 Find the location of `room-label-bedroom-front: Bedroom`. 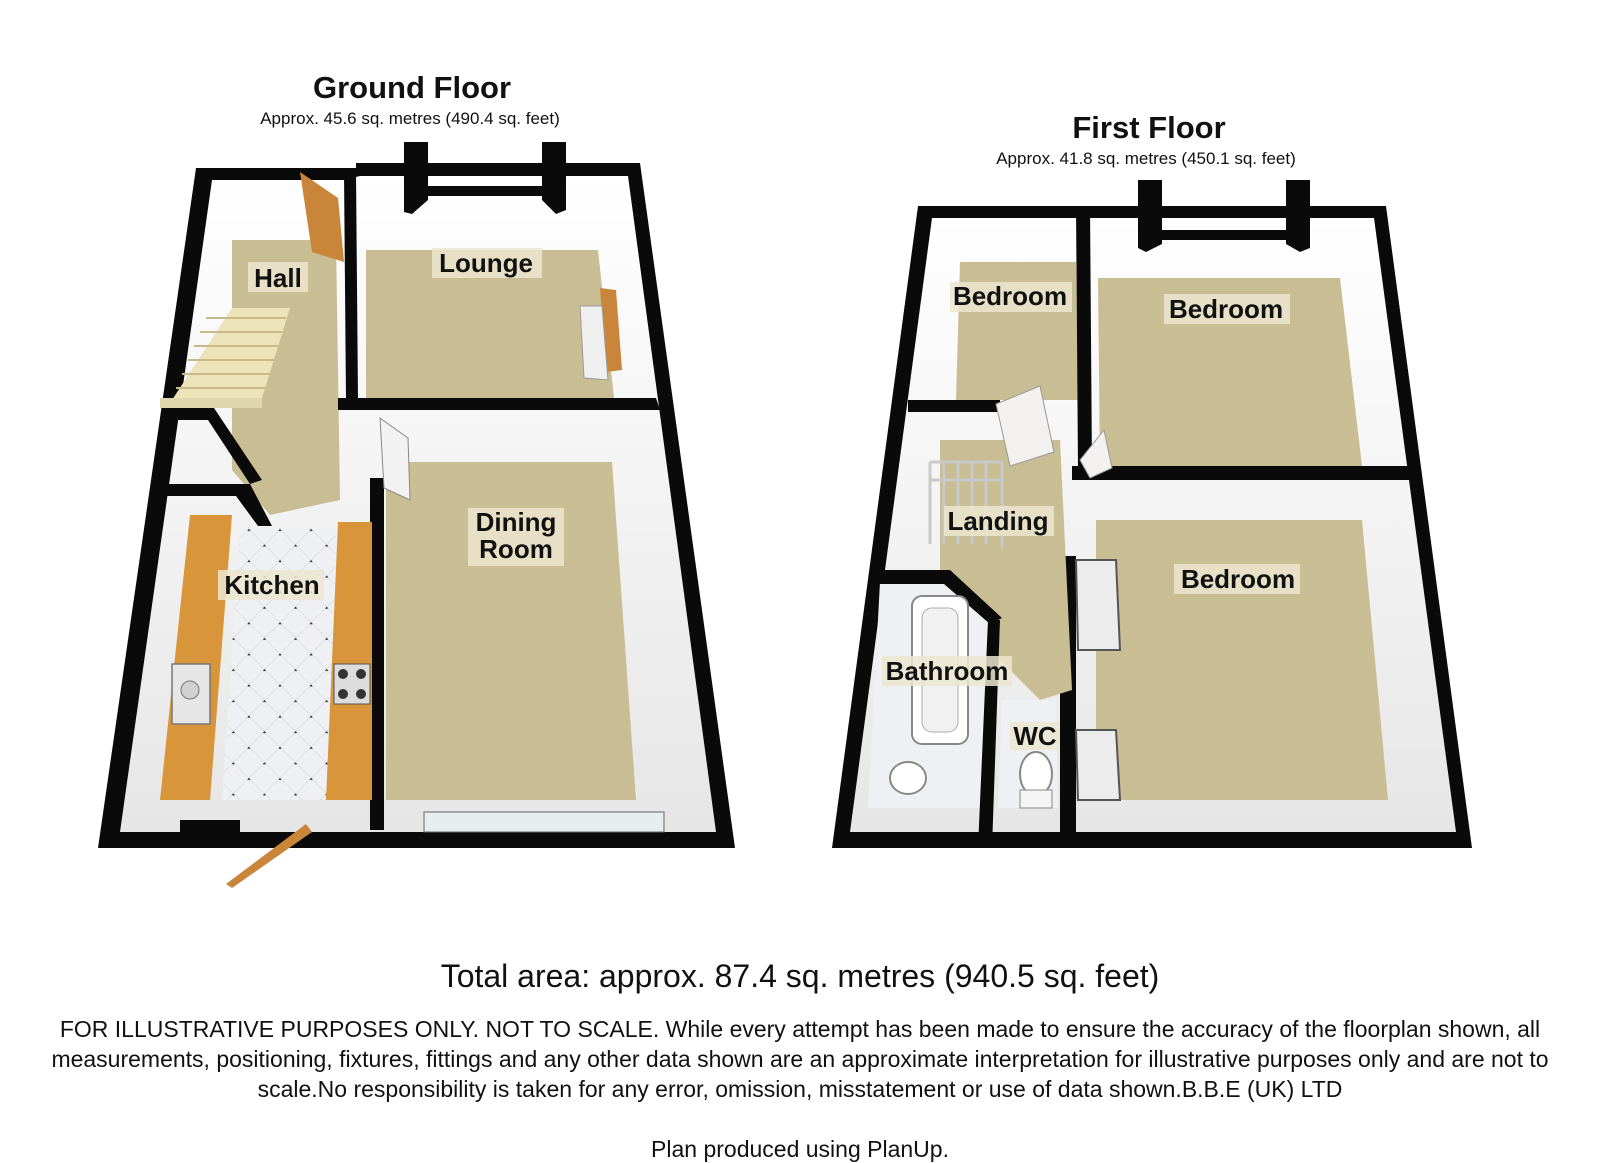

room-label-bedroom-front: Bedroom is located at coordinates (1226, 309).